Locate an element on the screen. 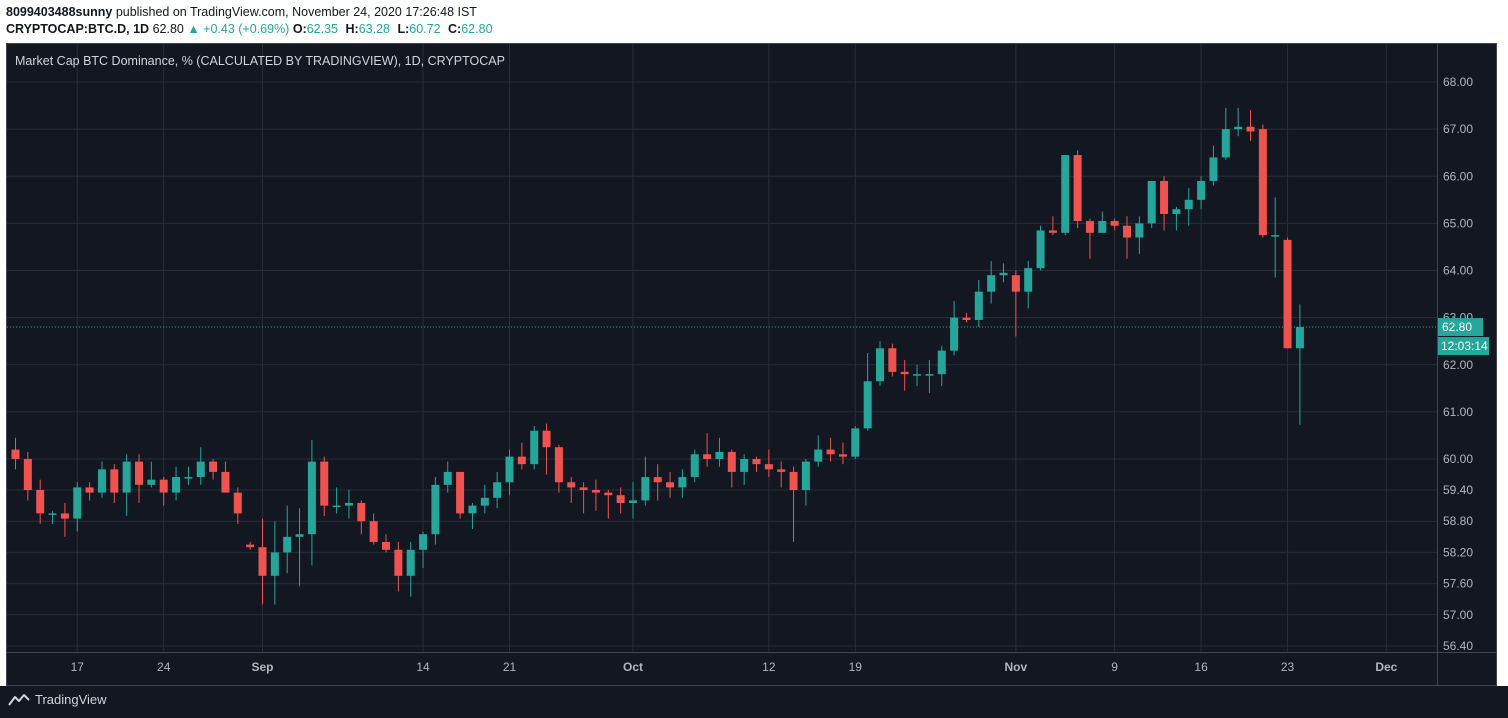  x-tick-label: Oct is located at coordinates (633, 667).